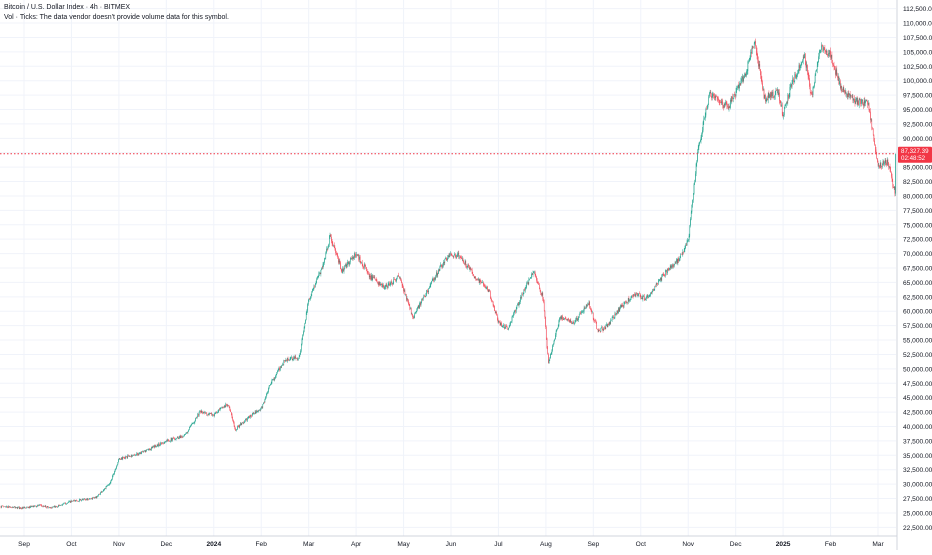  I want to click on y-tick-label: 97,500.00, so click(917, 96).